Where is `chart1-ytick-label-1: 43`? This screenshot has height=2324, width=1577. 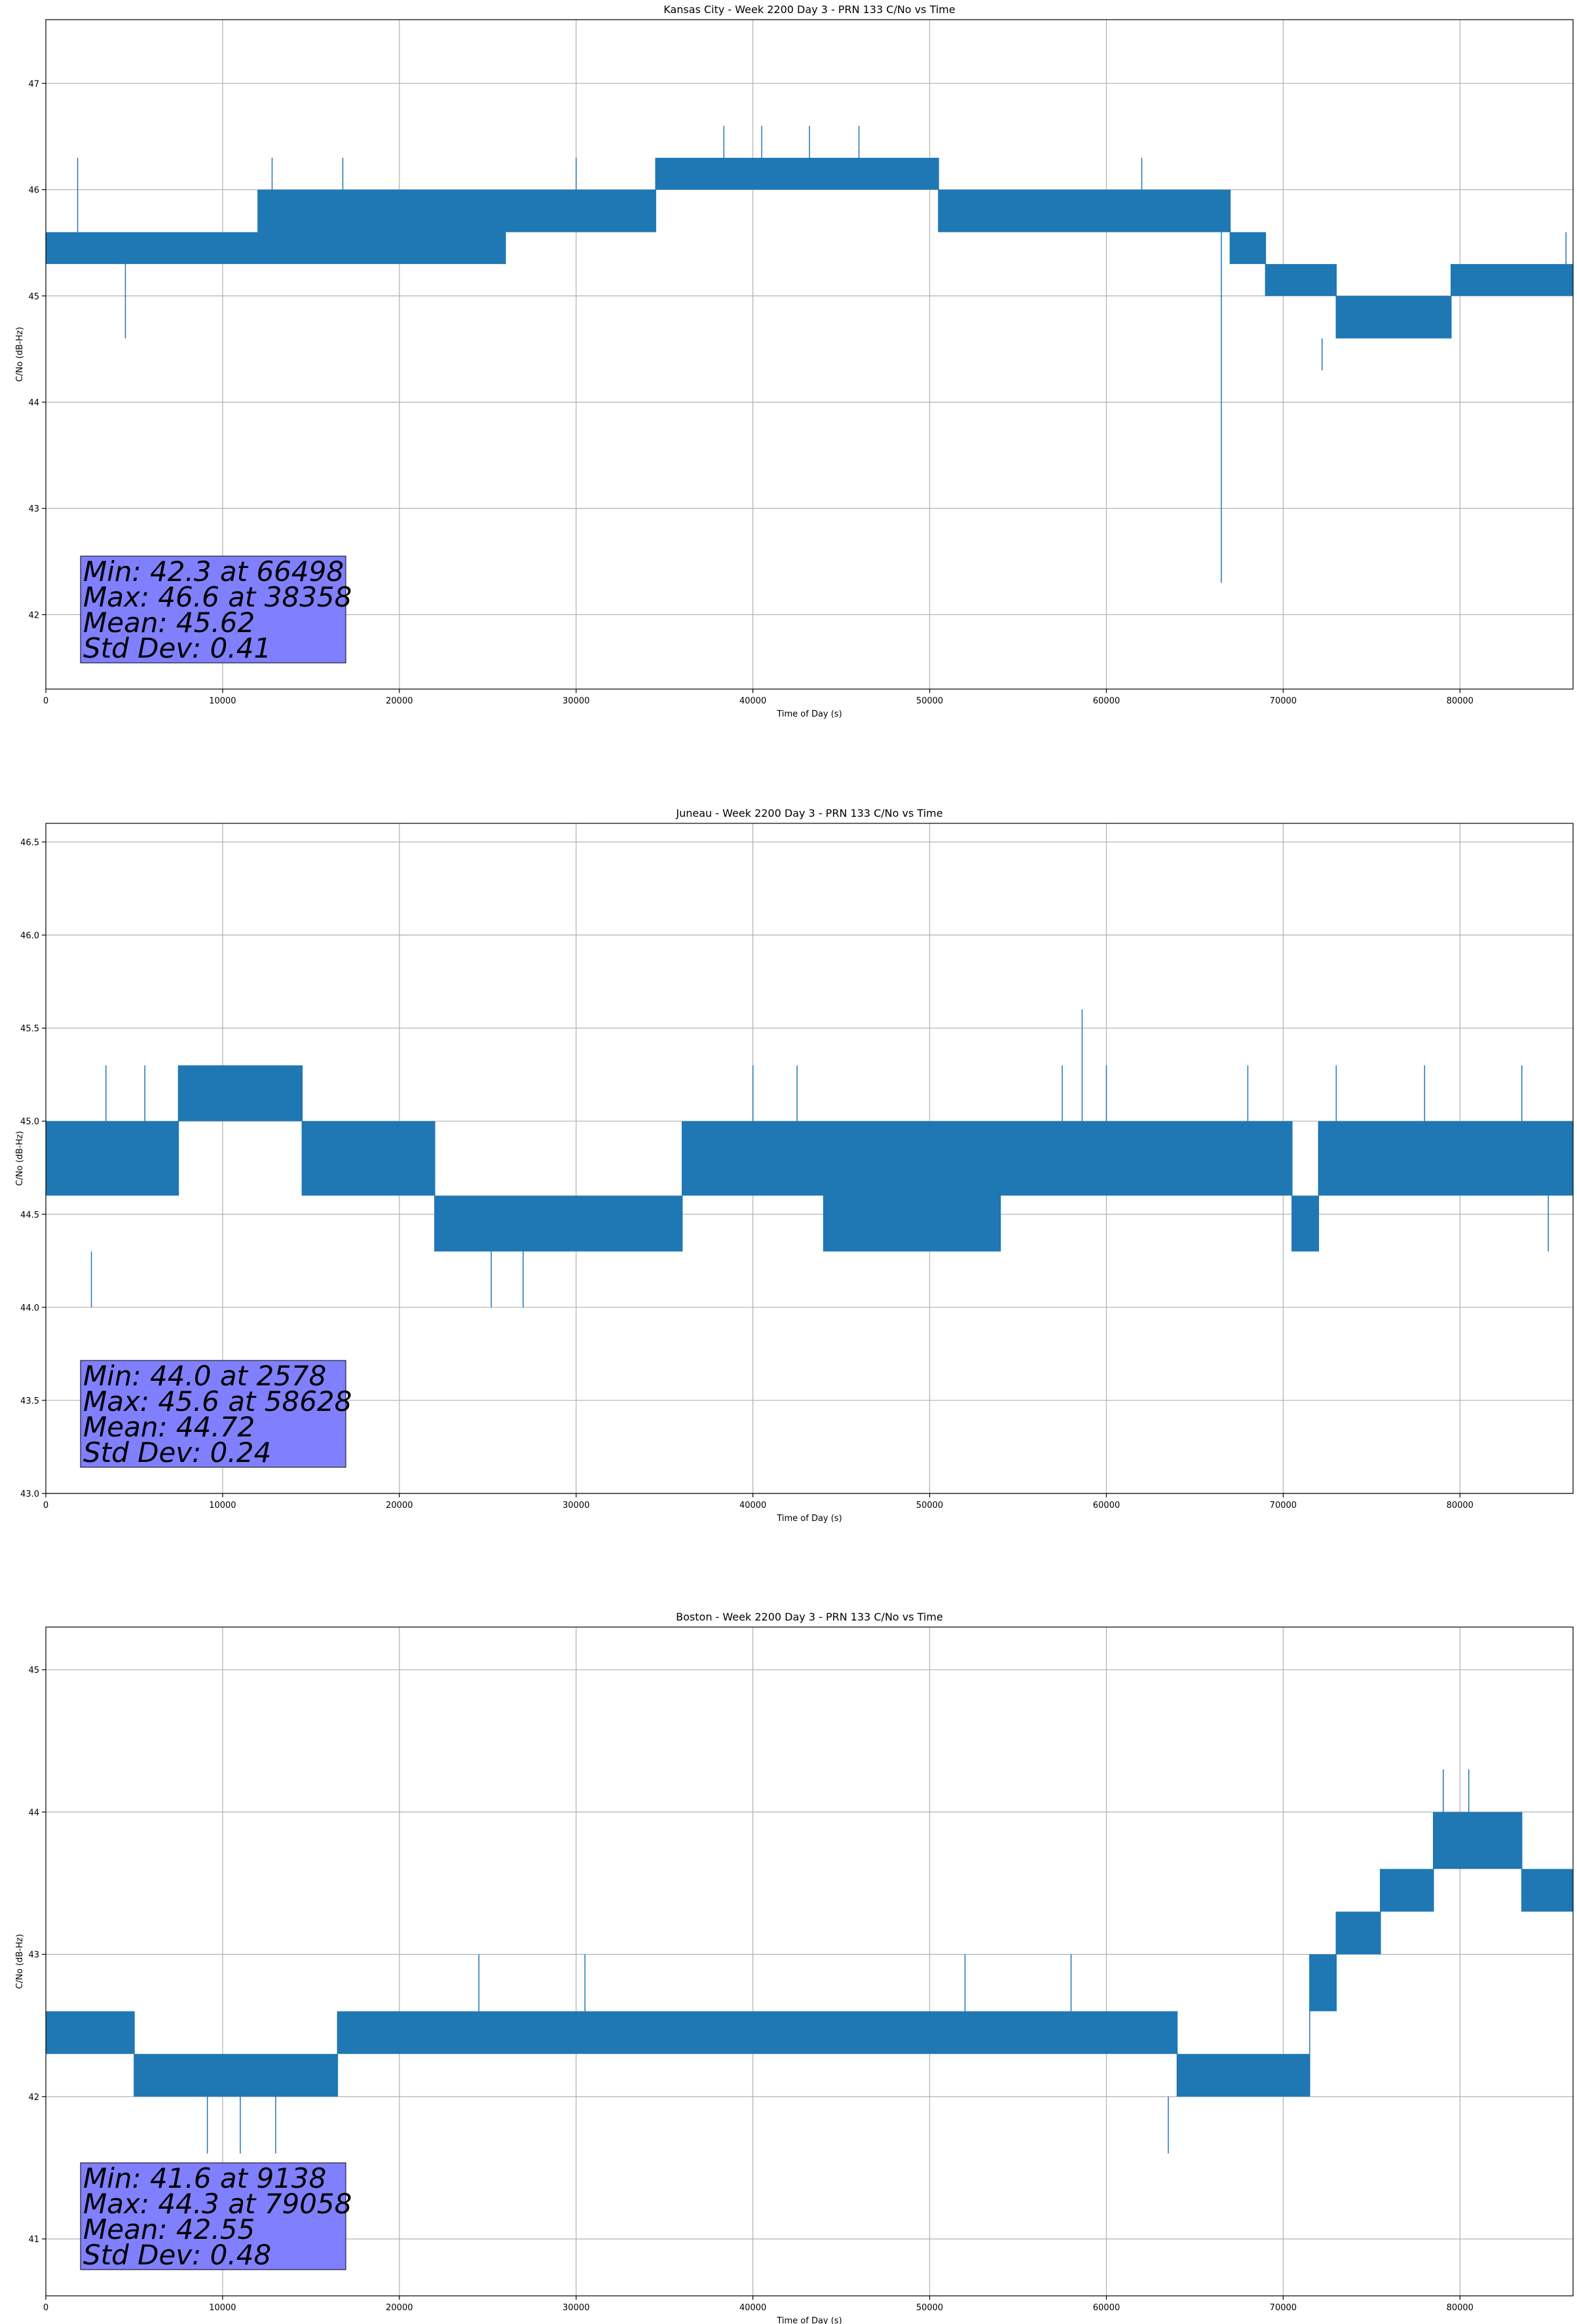
chart1-ytick-label-1: 43 is located at coordinates (33, 509).